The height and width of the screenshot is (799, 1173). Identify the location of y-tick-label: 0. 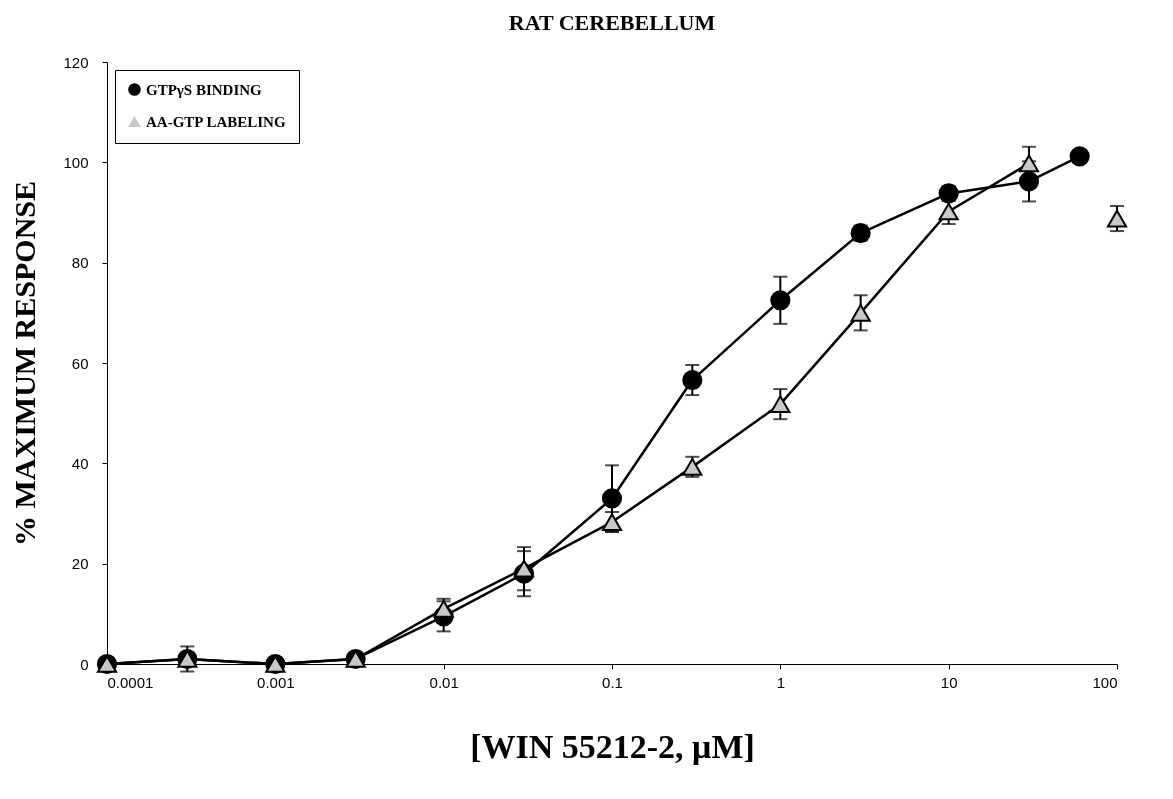
(84, 664).